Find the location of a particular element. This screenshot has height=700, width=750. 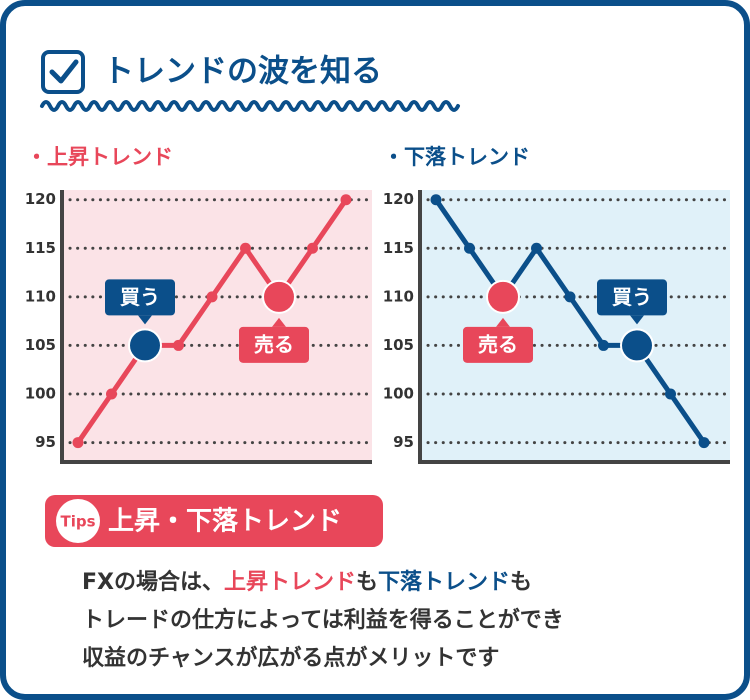

tips-badge is located at coordinates (78, 521).